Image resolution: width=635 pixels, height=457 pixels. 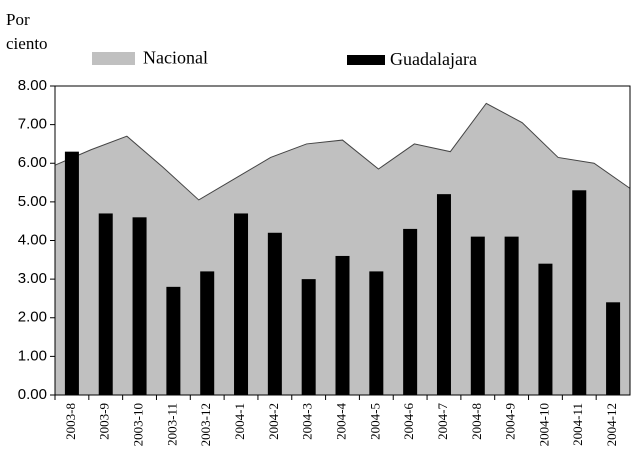 I want to click on y-tick-label: 3.00, so click(x=32, y=278).